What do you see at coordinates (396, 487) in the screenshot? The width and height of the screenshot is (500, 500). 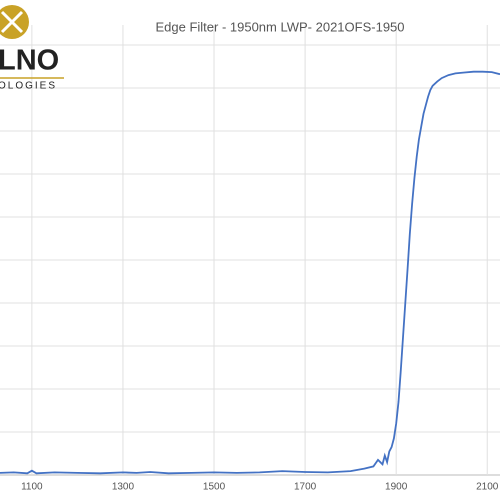 I see `x-tick-label: 1900` at bounding box center [396, 487].